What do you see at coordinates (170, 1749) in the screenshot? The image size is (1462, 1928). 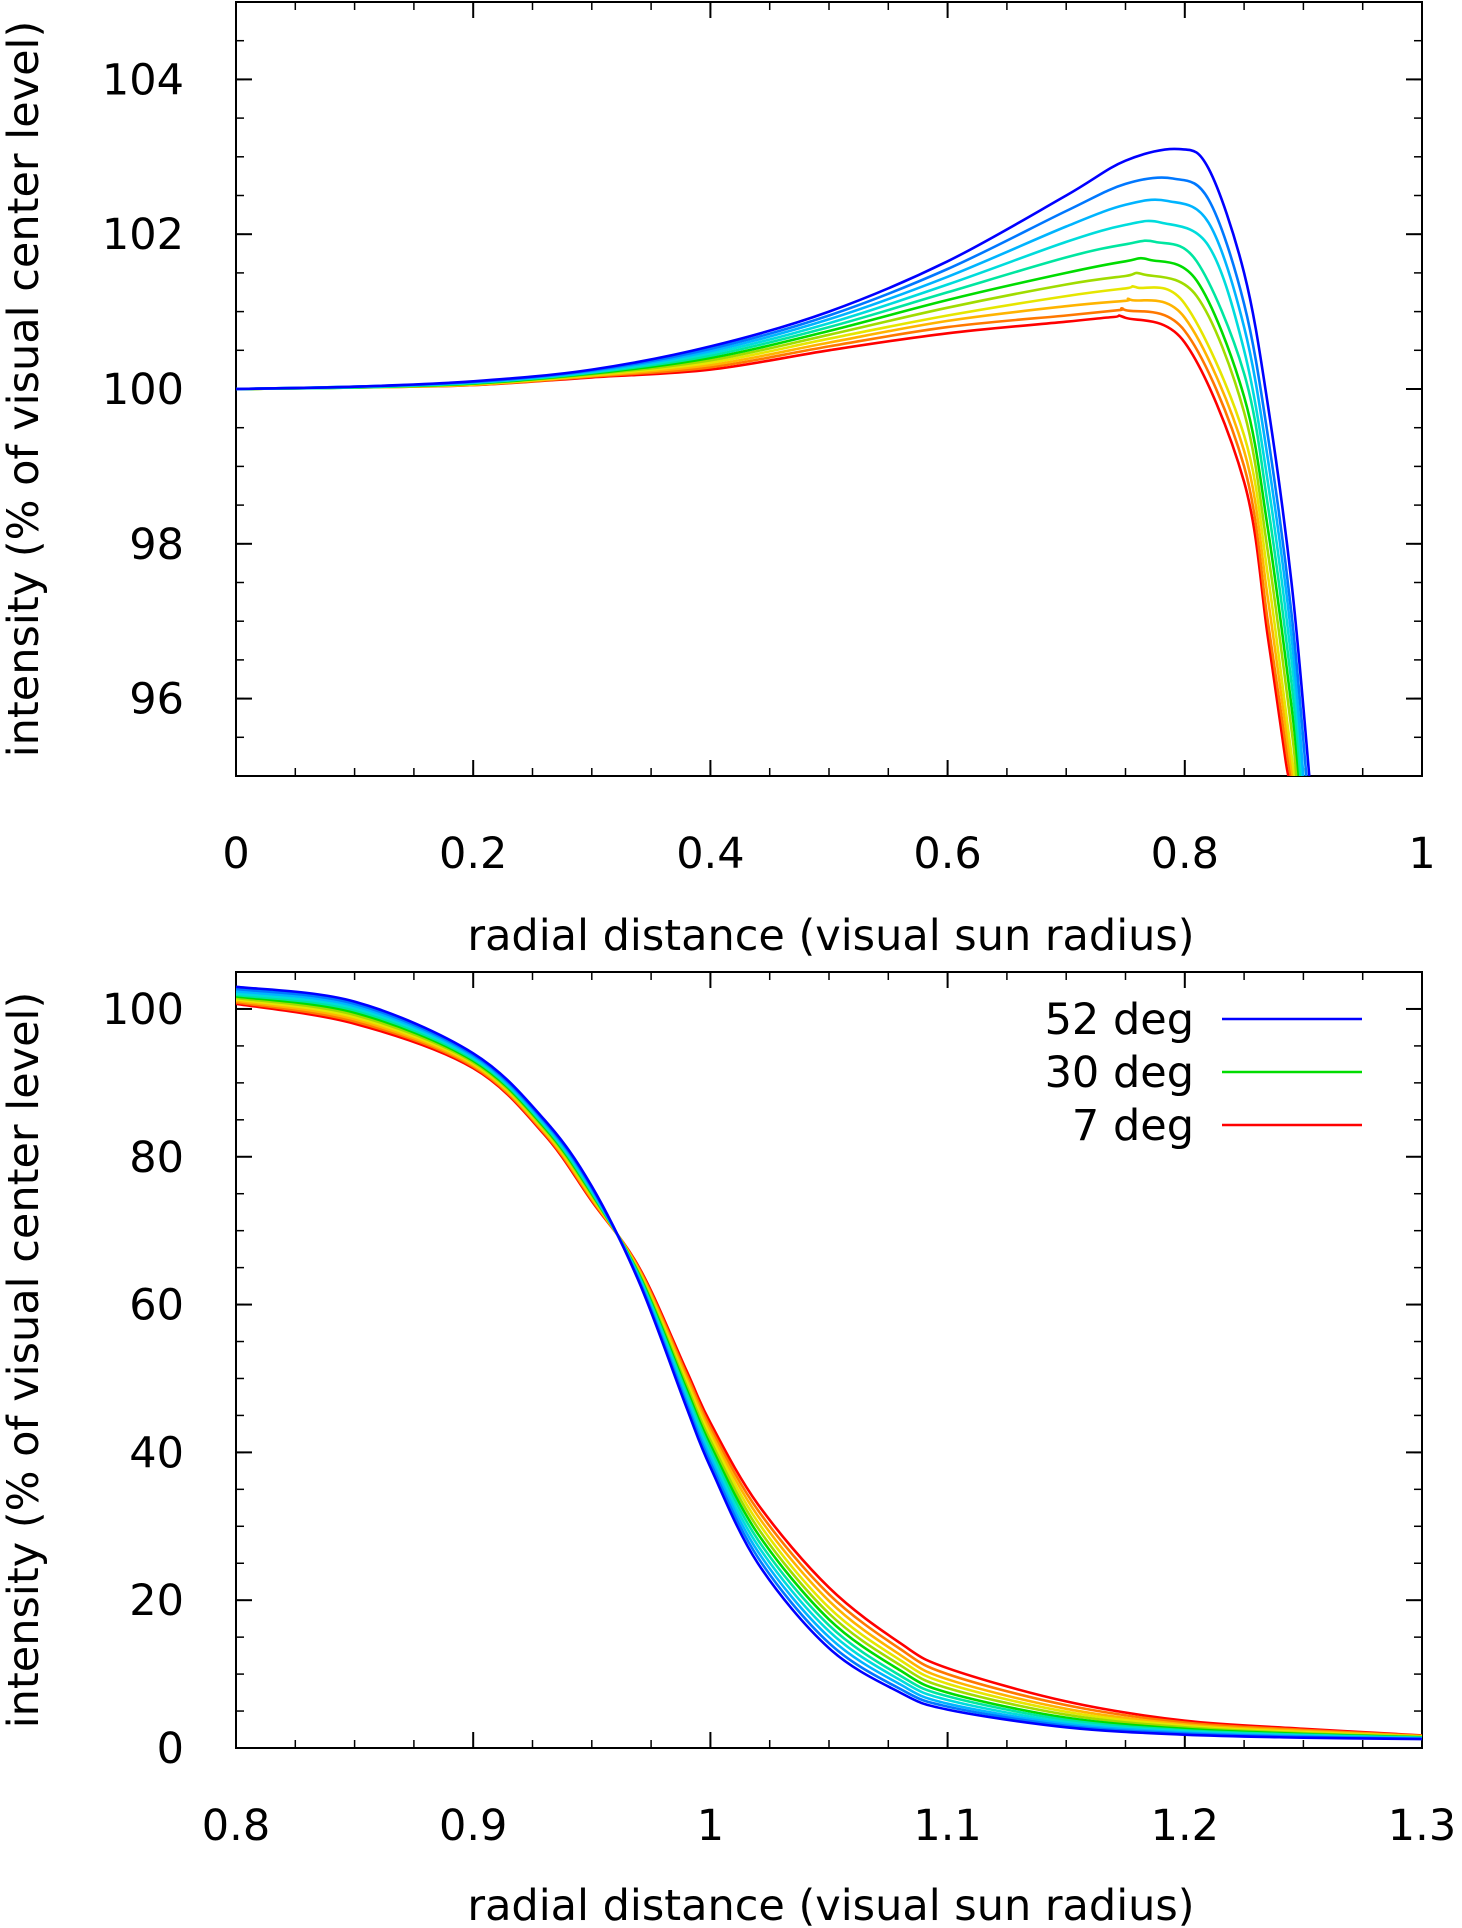 I see `y-tick-label: 0` at bounding box center [170, 1749].